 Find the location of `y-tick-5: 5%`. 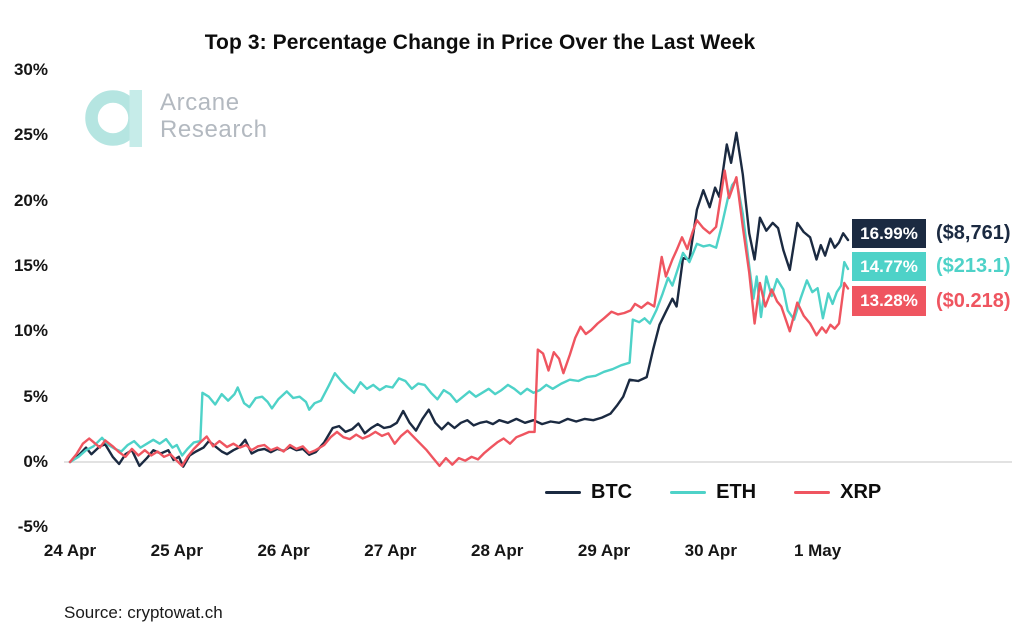

y-tick-5: 5% is located at coordinates (35, 396).